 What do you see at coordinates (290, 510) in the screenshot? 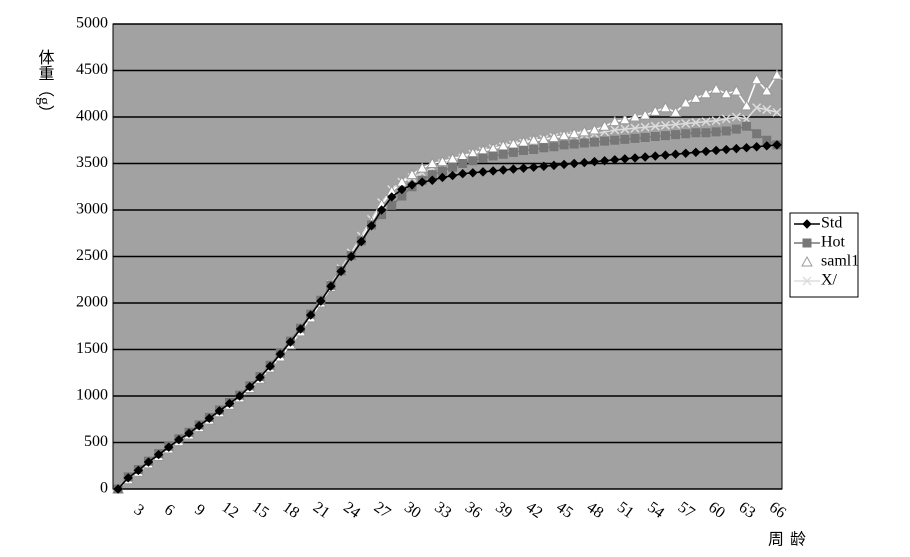
I see `x-tick-label: 18` at bounding box center [290, 510].